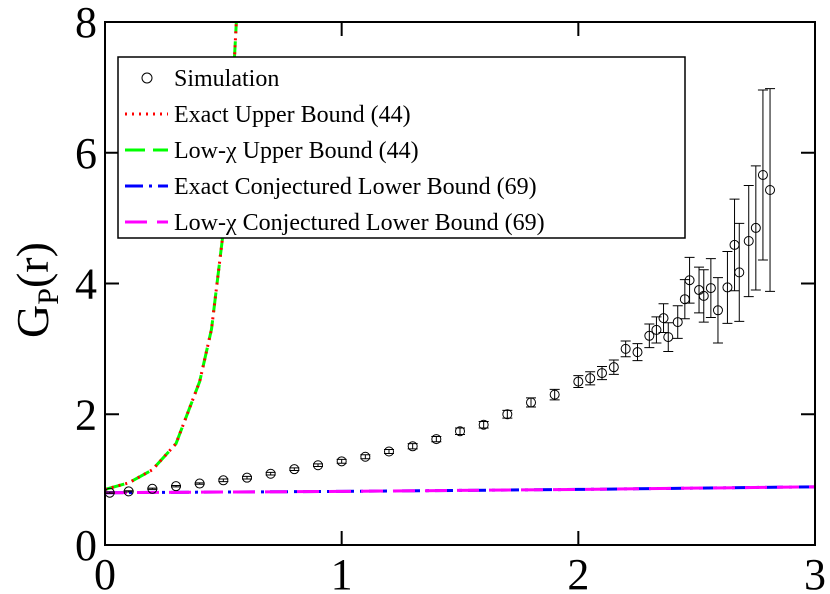  Describe the element at coordinates (86, 23) in the screenshot. I see `y-tick-label: 8` at that location.